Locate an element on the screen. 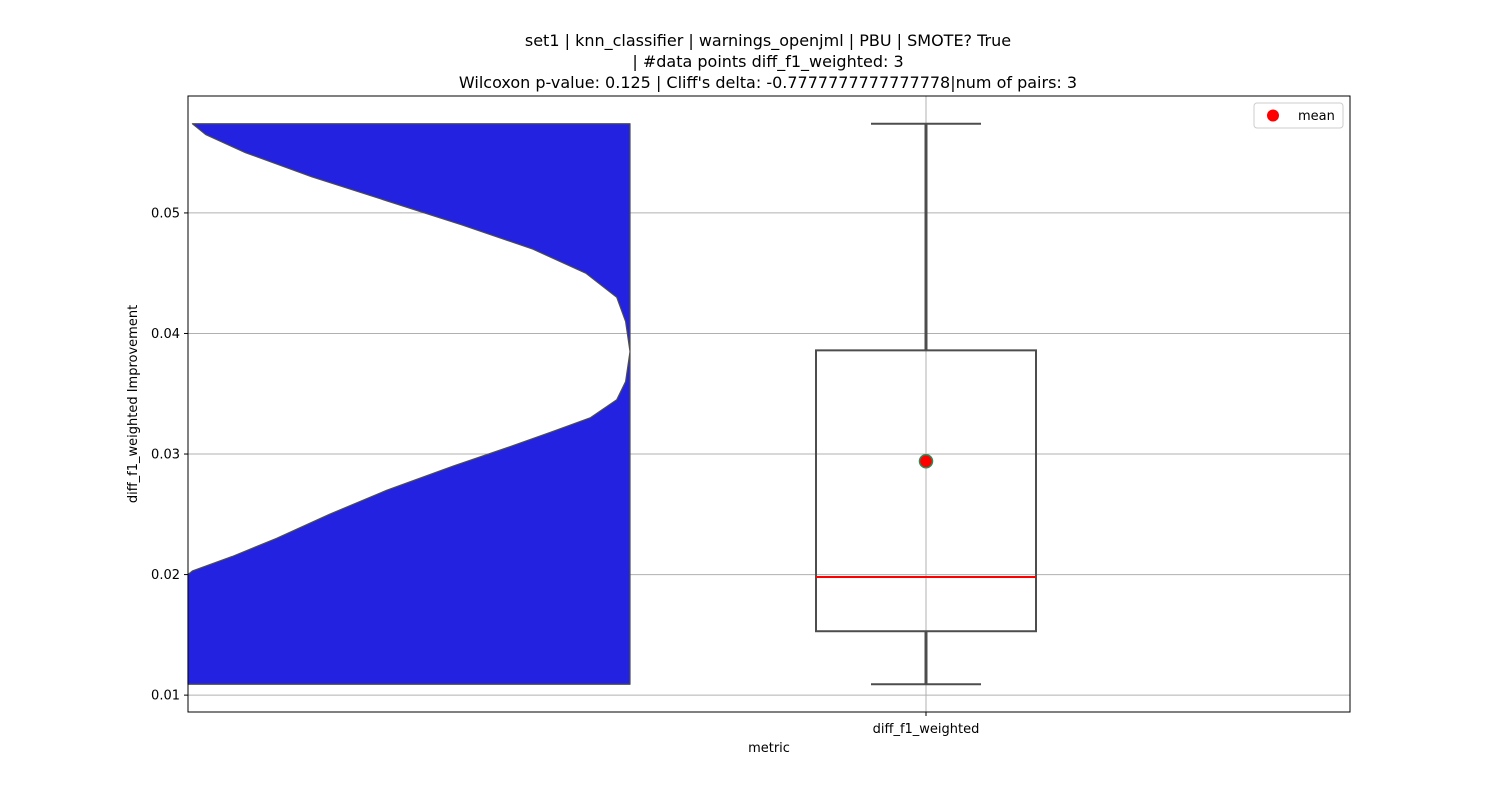 The width and height of the screenshot is (1500, 800). y-tick-label: 0.04 is located at coordinates (165, 334).